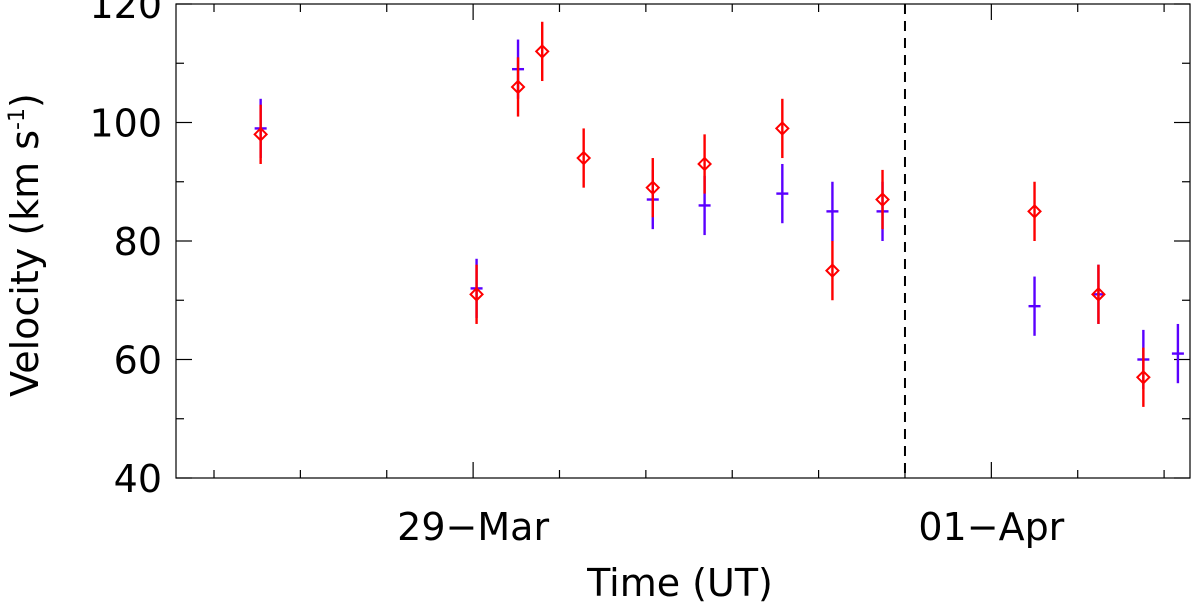 This screenshot has height=607, width=1200. What do you see at coordinates (25, 263) in the screenshot?
I see `y-axis-title-main: Velocity (km s` at bounding box center [25, 263].